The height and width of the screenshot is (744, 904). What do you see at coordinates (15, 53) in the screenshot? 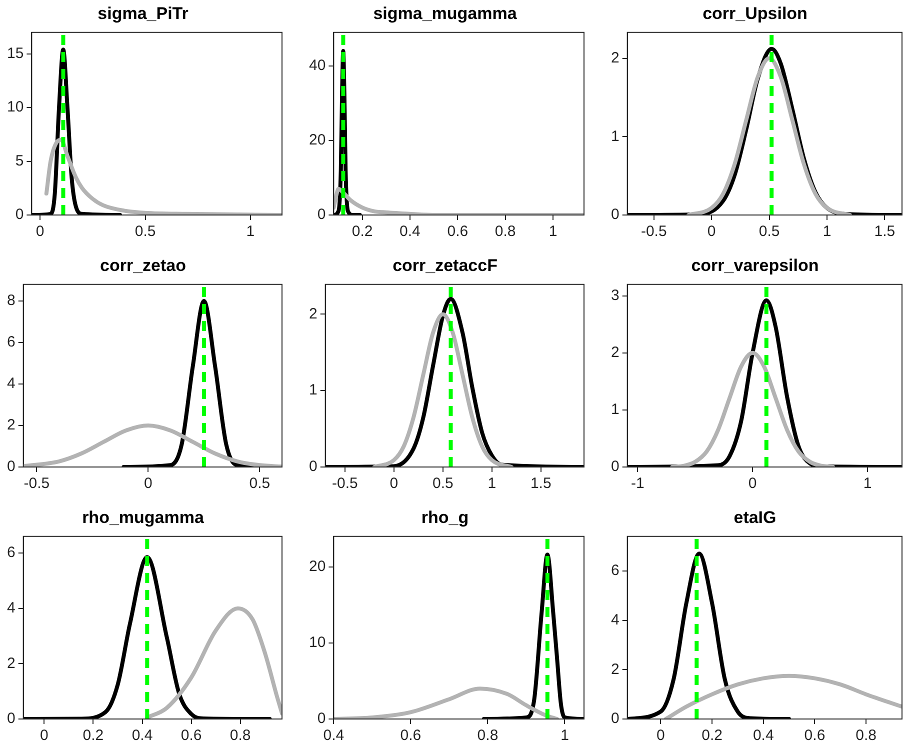
I see `y-tick-label: 15` at bounding box center [15, 53].